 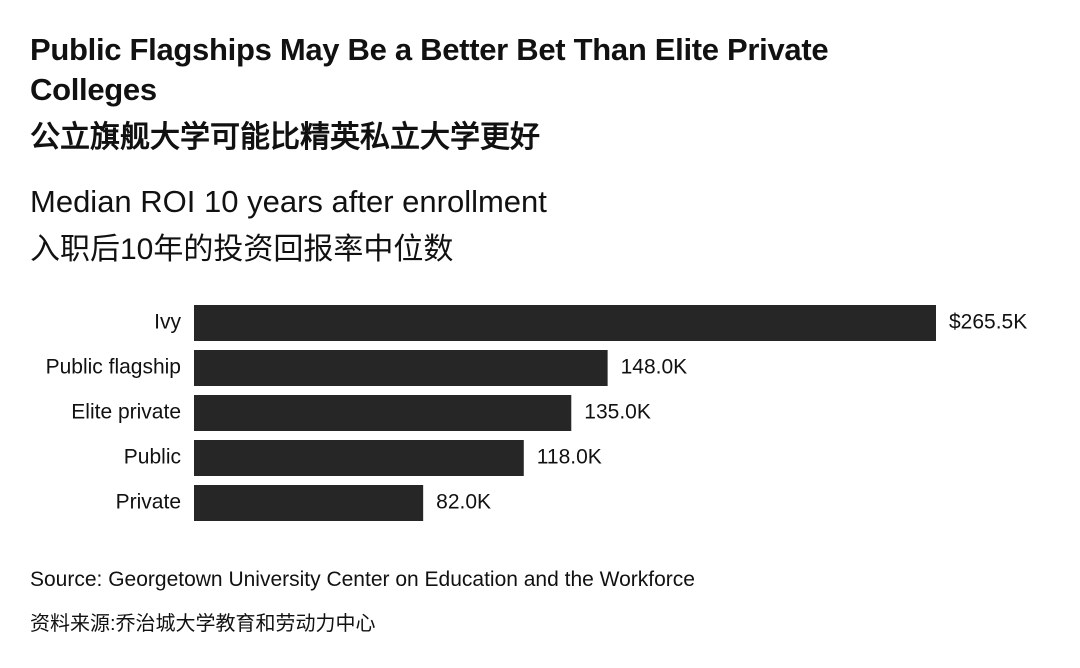 I want to click on value-label: 135.0K, so click(x=617, y=412).